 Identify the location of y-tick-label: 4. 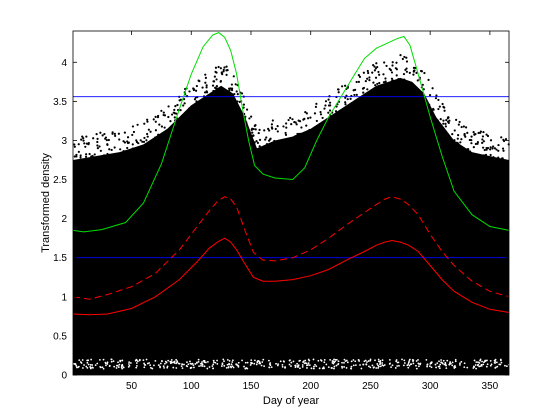
(64, 63).